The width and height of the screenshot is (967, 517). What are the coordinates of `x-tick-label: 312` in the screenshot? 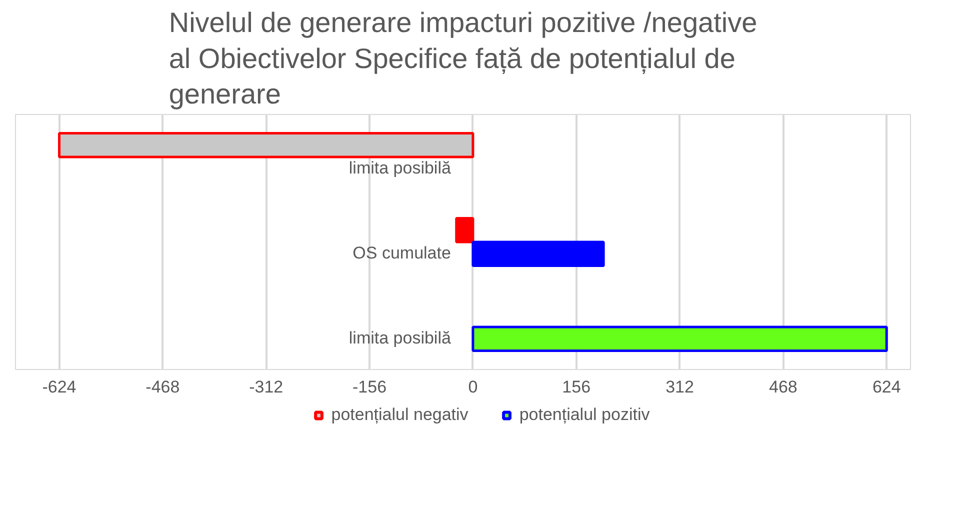 It's located at (680, 387).